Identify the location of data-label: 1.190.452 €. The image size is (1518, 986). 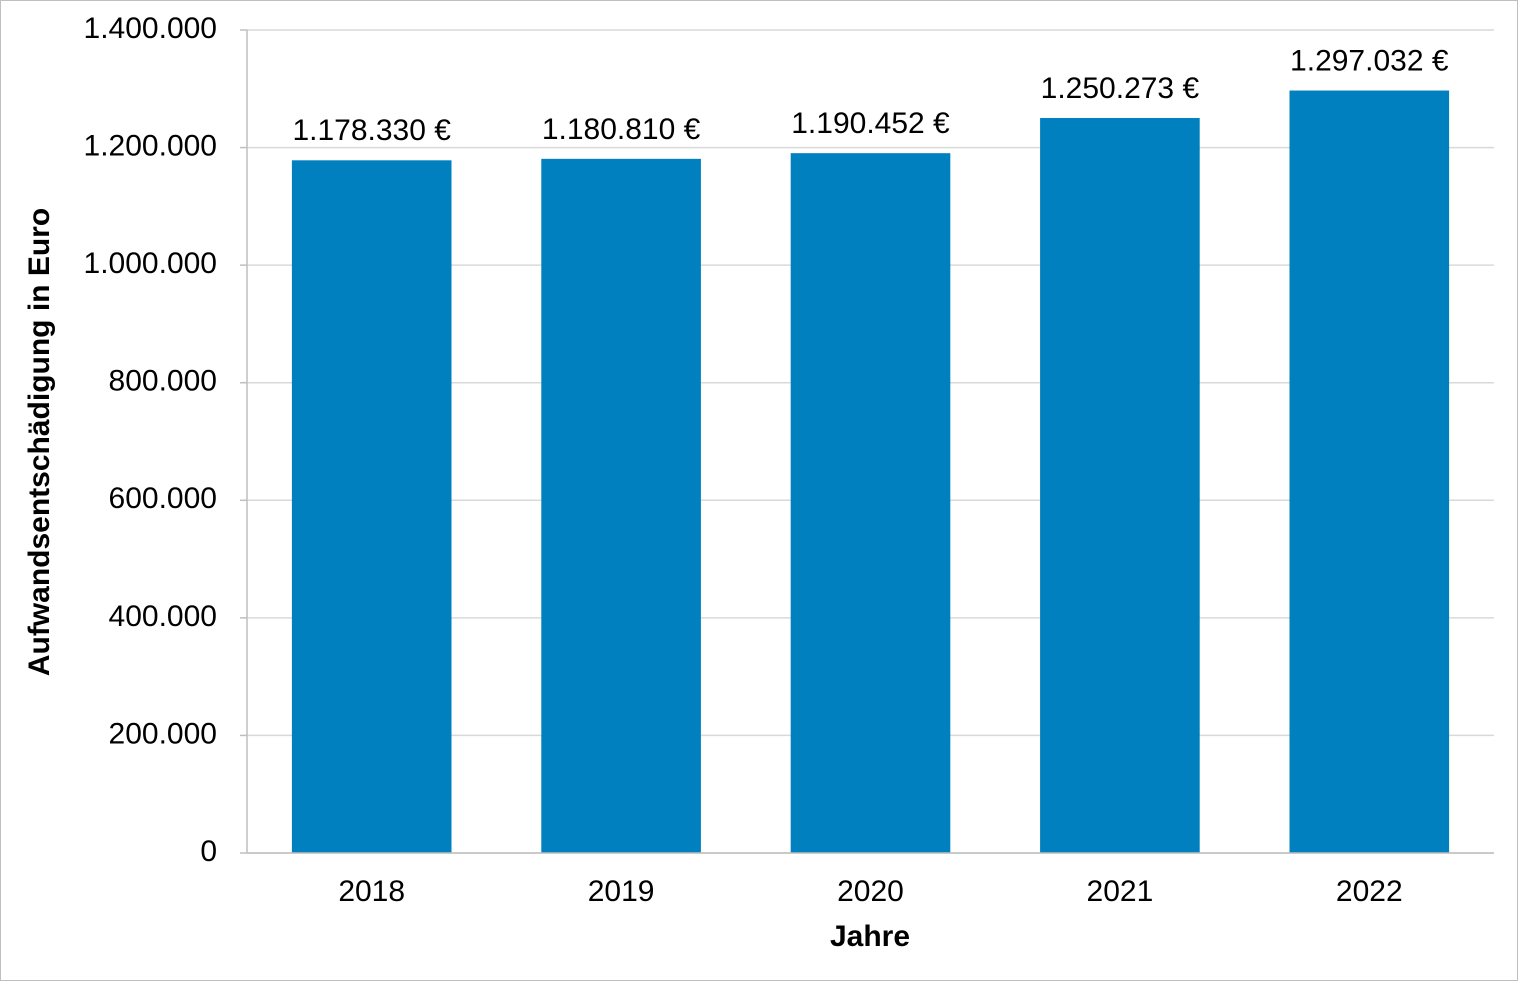
(870, 123).